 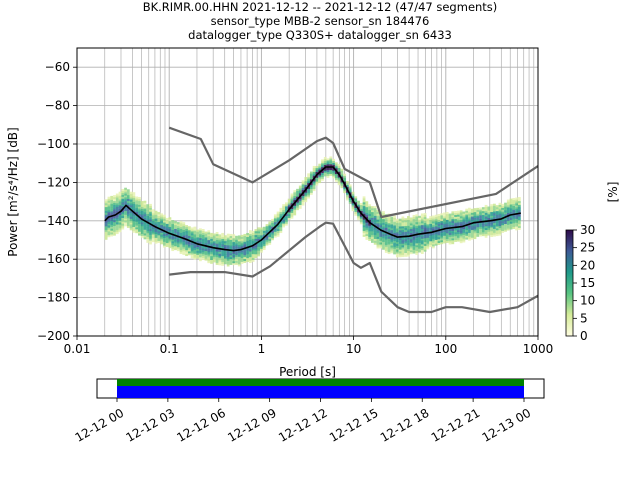 I want to click on x-tick-label: 1, so click(x=262, y=349).